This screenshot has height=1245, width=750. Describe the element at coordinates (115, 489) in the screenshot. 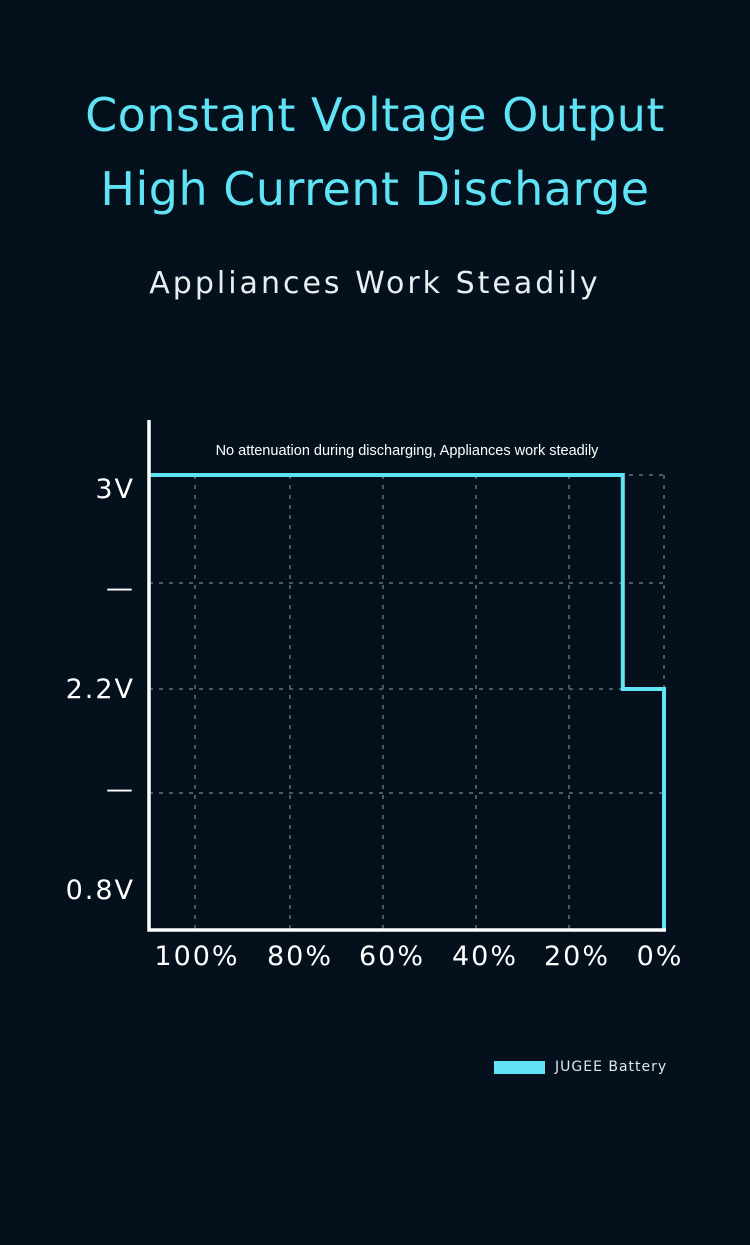

I see `y-tick-label: 3V` at that location.